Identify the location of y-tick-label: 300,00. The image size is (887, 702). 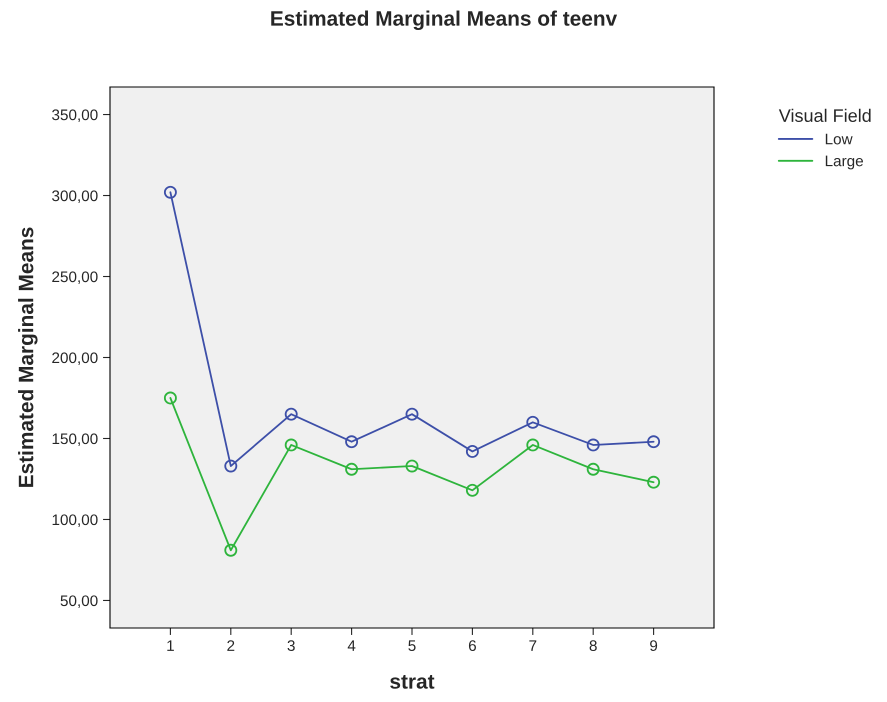
(75, 197).